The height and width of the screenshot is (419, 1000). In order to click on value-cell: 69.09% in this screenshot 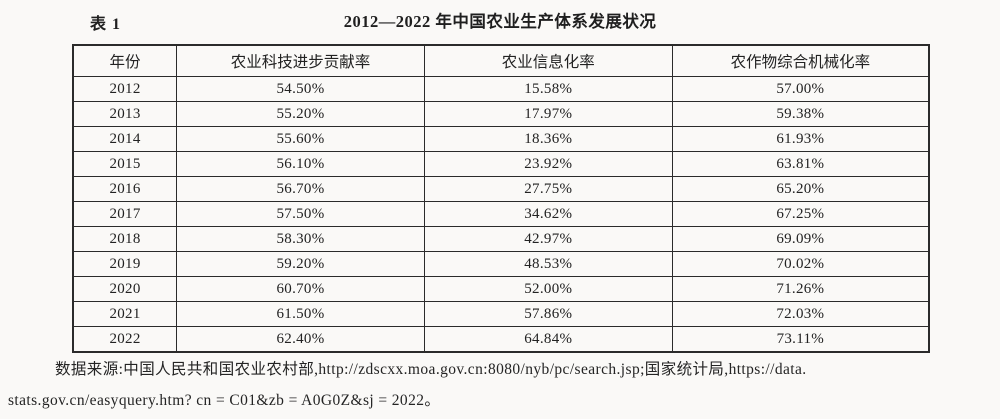, I will do `click(800, 239)`.